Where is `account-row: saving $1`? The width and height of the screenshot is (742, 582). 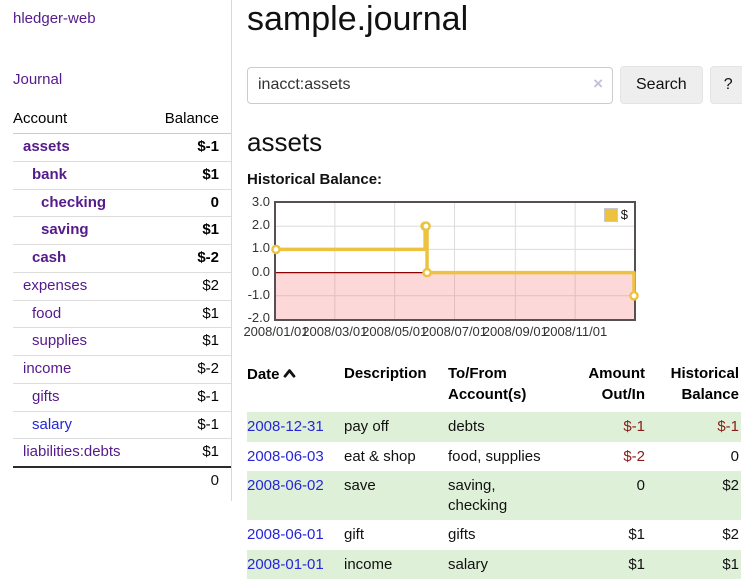
account-row: saving $1 is located at coordinates (122, 230).